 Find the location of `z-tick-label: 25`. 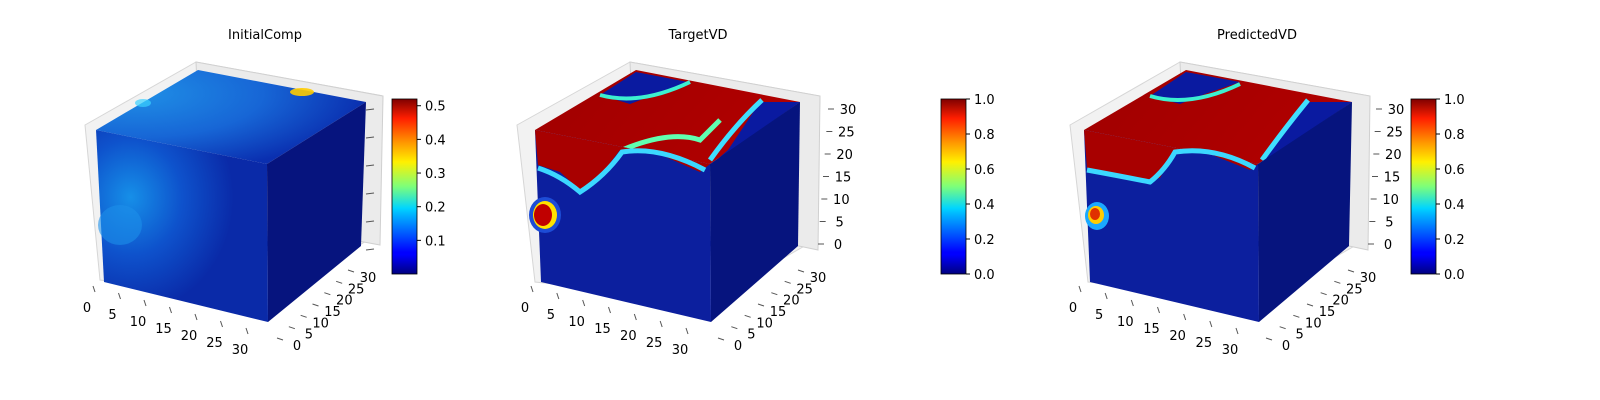

z-tick-label: 25 is located at coordinates (1394, 133).